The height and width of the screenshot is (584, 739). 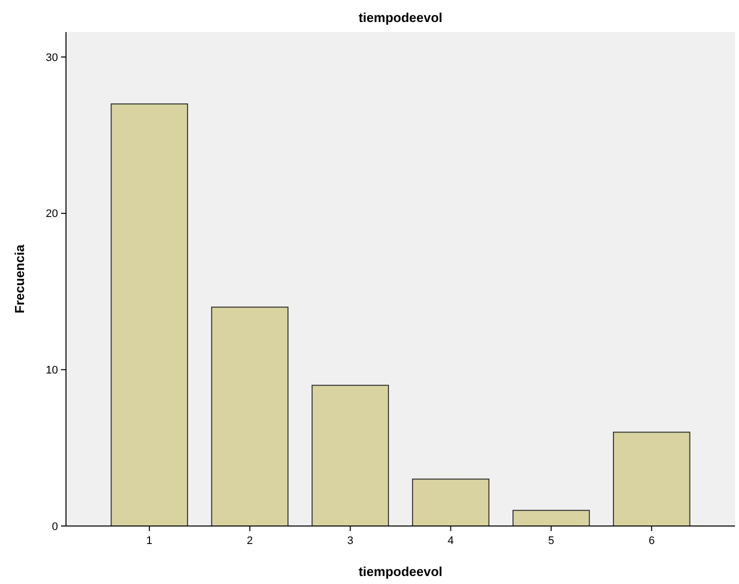 What do you see at coordinates (400, 571) in the screenshot?
I see `x-axis-title: tiempodeevol` at bounding box center [400, 571].